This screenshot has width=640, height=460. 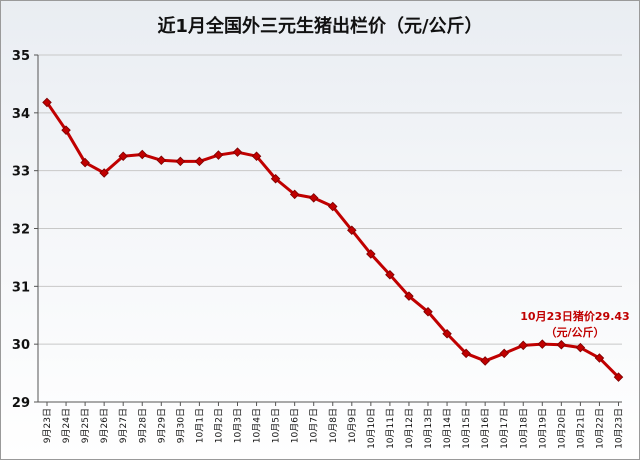 I want to click on x-tick-label: 10月12日, so click(x=409, y=428).